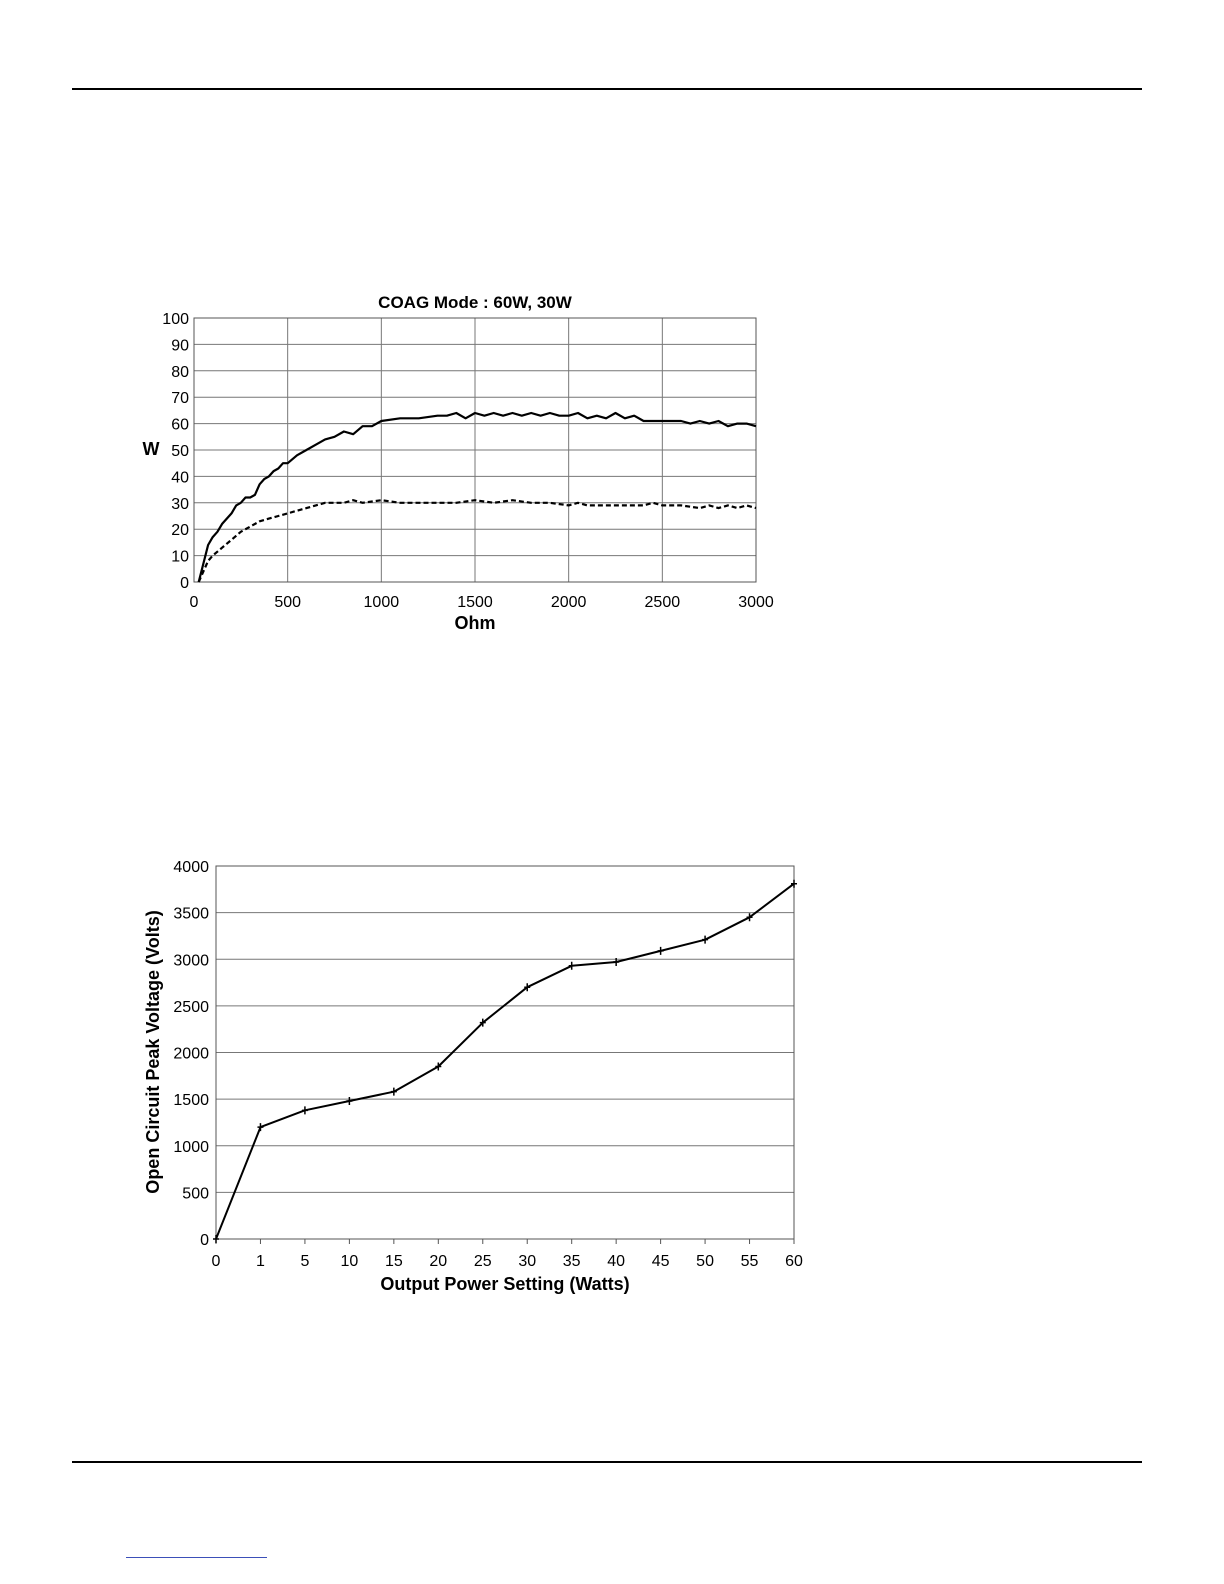 This screenshot has width=1224, height=1584. What do you see at coordinates (180, 425) in the screenshot?
I see `chart1-y-tick-label: 60` at bounding box center [180, 425].